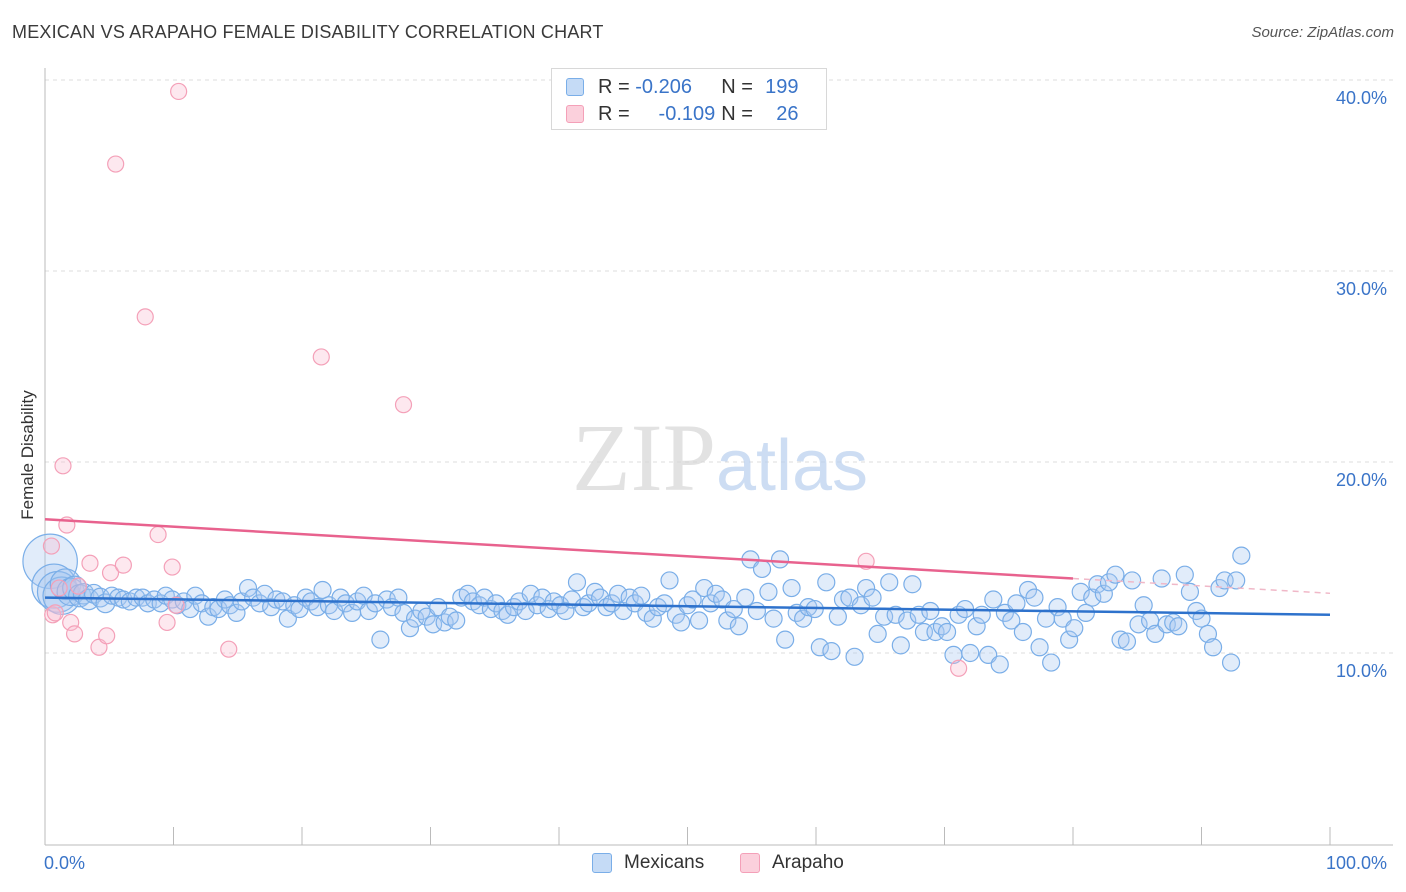 This screenshot has width=1406, height=892. What do you see at coordinates (644, 457) in the screenshot?
I see `watermark-zip: ZIP` at bounding box center [644, 457].